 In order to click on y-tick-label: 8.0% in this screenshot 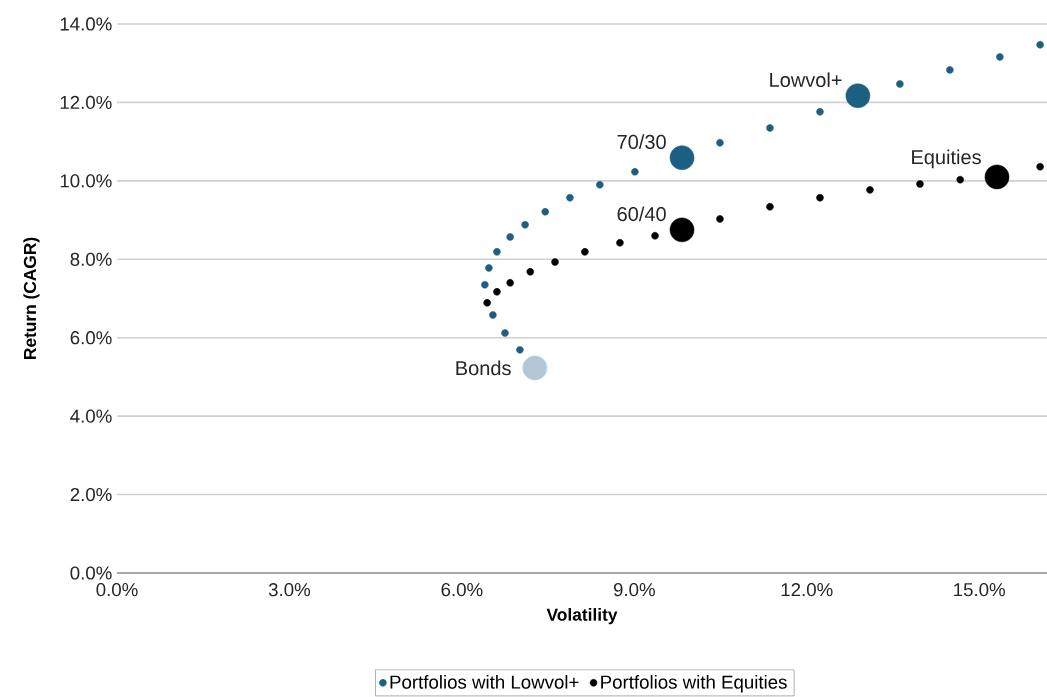, I will do `click(91, 259)`.